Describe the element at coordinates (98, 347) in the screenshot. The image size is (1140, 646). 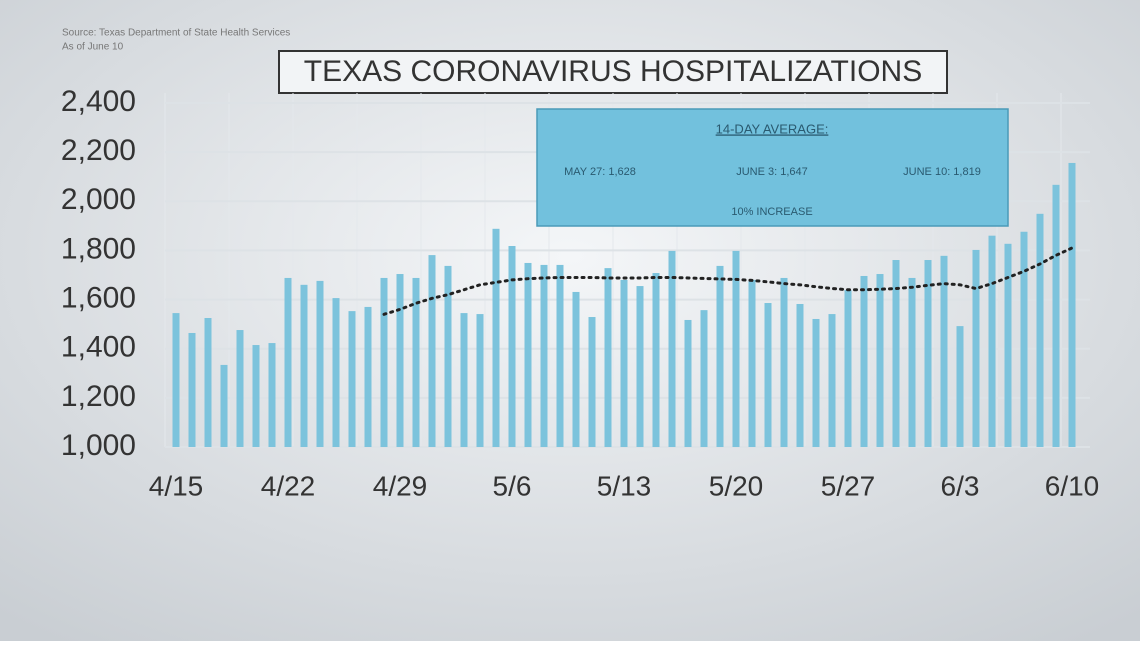
I see `y-tick-label: 1,400` at that location.